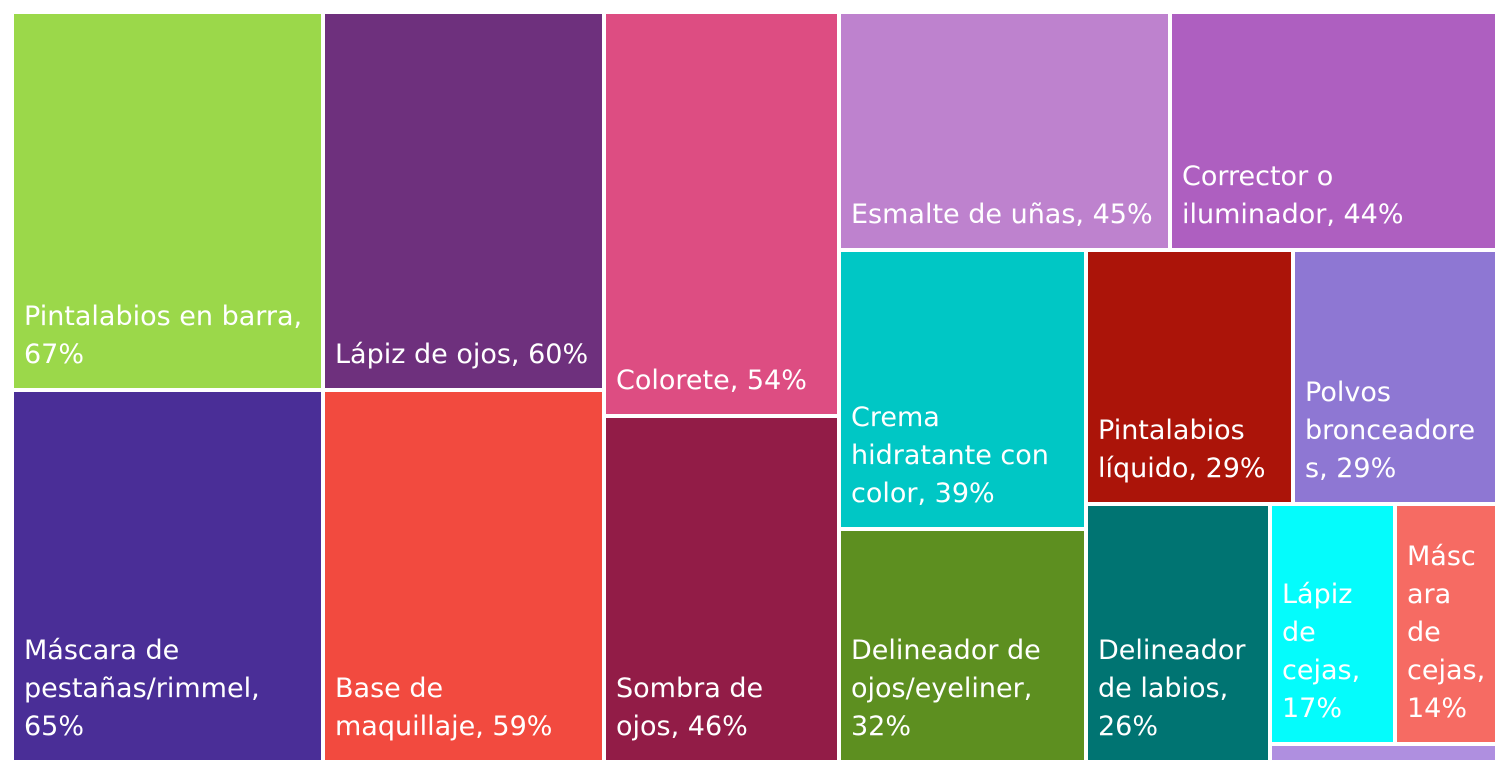 Image resolution: width=1510 pixels, height=775 pixels. What do you see at coordinates (163, 335) in the screenshot?
I see `treemap-tile-label: Pintalabios en barra, 67%` at bounding box center [163, 335].